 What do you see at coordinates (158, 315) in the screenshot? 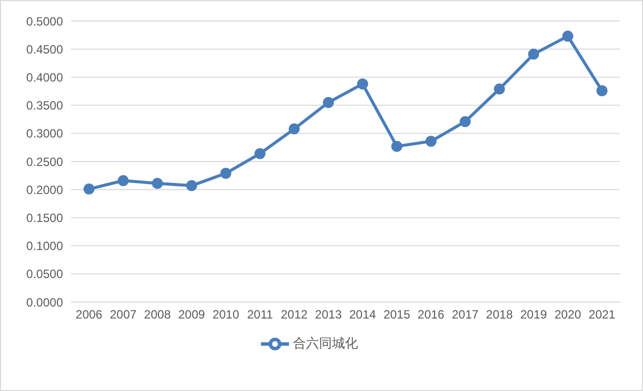
I see `x-tick-label: 2008` at bounding box center [158, 315].